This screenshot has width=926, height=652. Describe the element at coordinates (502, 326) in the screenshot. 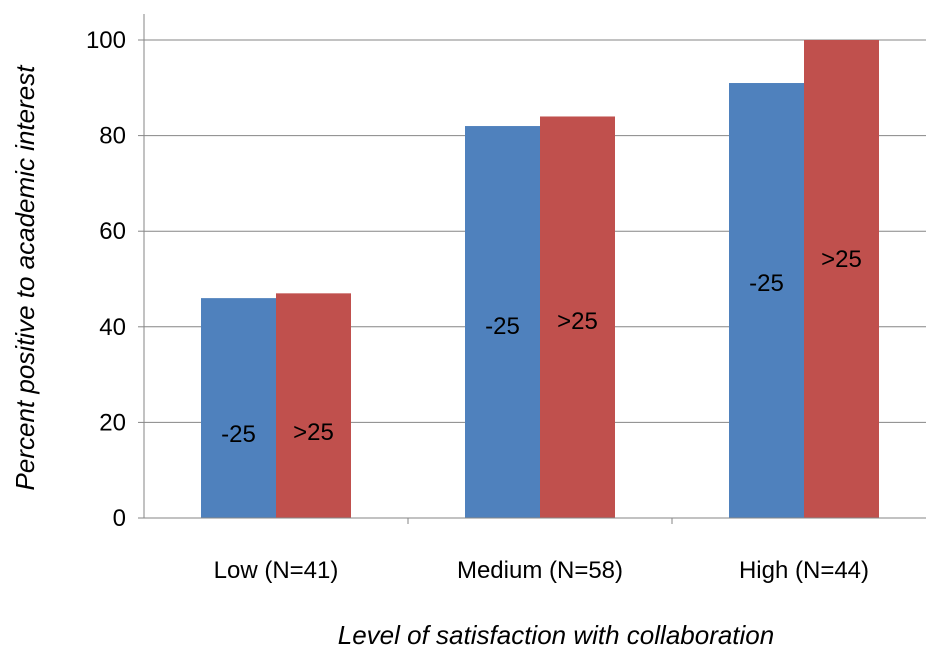

I see `bar-label-0-1: -25` at that location.